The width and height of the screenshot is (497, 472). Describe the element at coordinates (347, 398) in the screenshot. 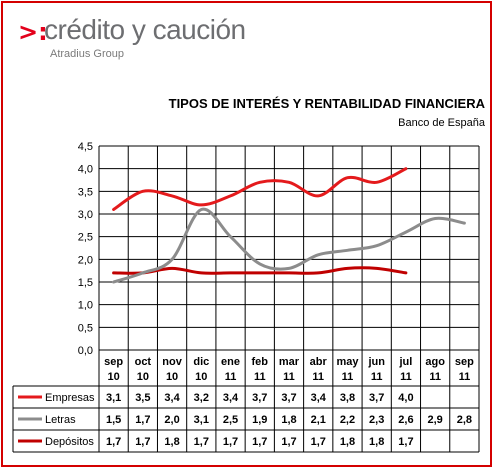

I see `table-cell: 3,8` at that location.